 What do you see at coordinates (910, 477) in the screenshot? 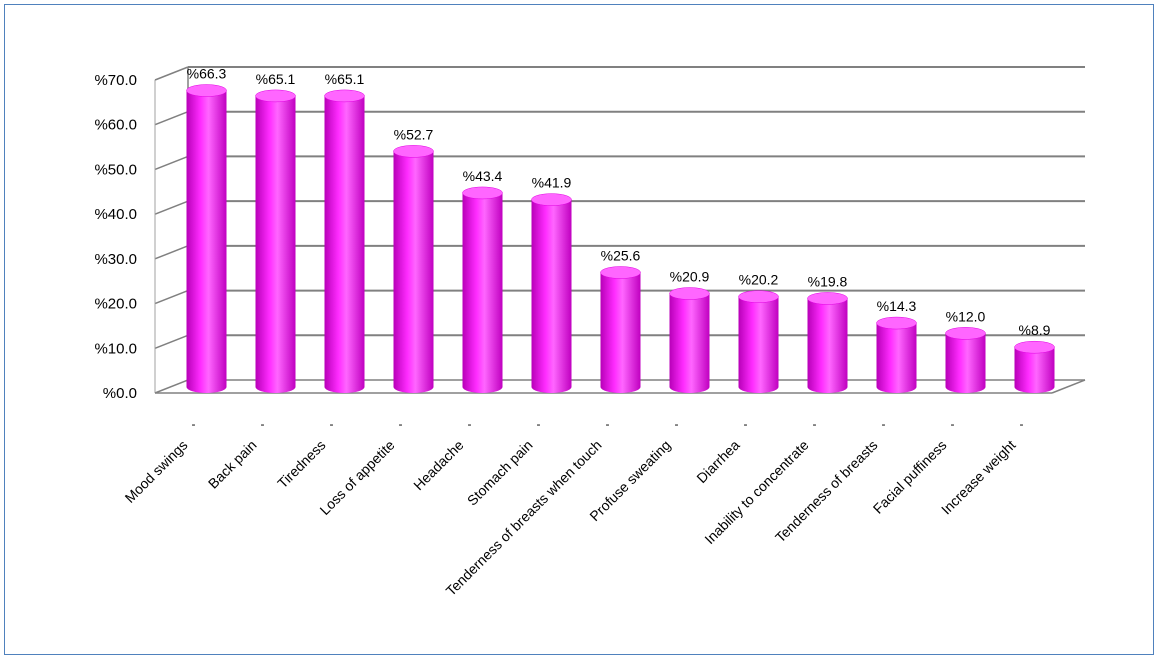
I see `x-tick-label: Facial puffiness` at bounding box center [910, 477].